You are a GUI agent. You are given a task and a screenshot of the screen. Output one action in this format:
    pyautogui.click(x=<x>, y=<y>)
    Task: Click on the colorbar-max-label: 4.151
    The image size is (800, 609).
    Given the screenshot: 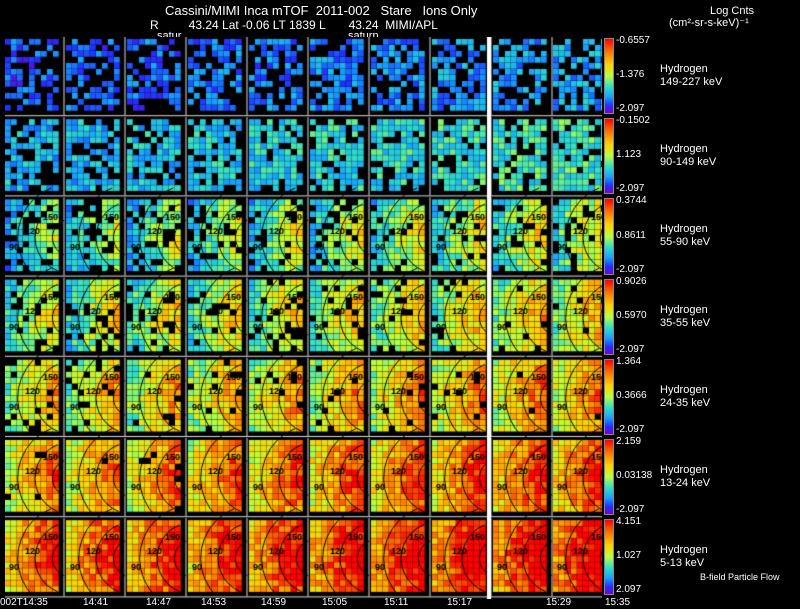 What is the action you would take?
    pyautogui.click(x=629, y=522)
    